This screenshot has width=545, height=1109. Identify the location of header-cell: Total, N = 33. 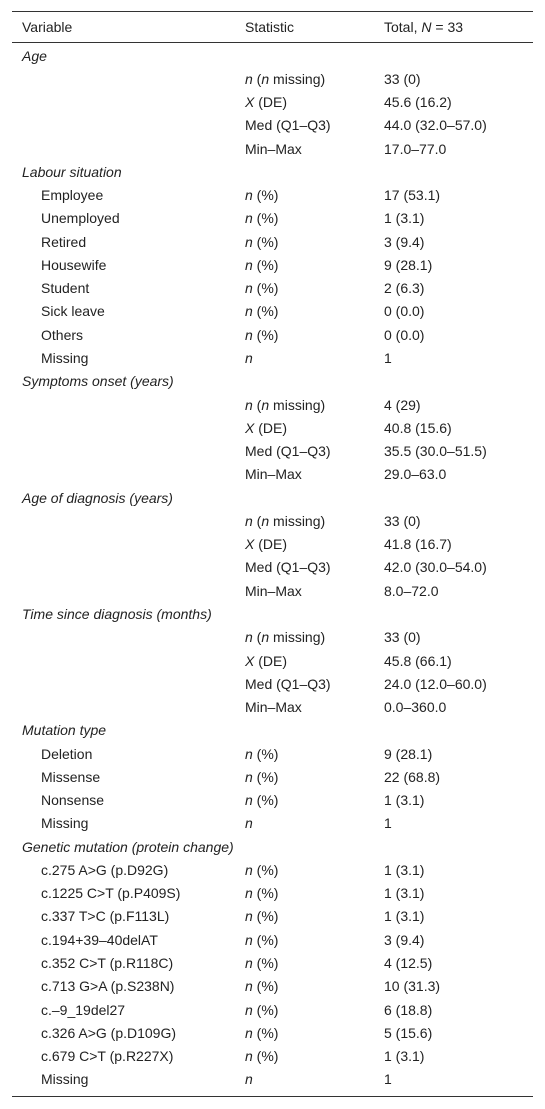
(424, 27).